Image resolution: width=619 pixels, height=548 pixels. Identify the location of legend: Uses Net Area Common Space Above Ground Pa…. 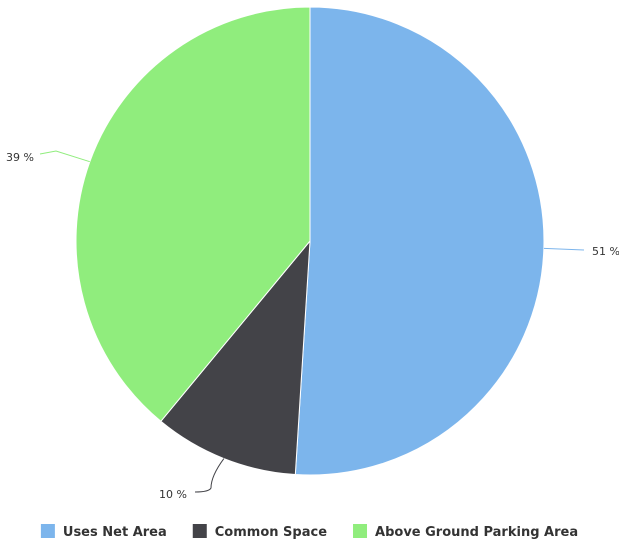
(309, 532).